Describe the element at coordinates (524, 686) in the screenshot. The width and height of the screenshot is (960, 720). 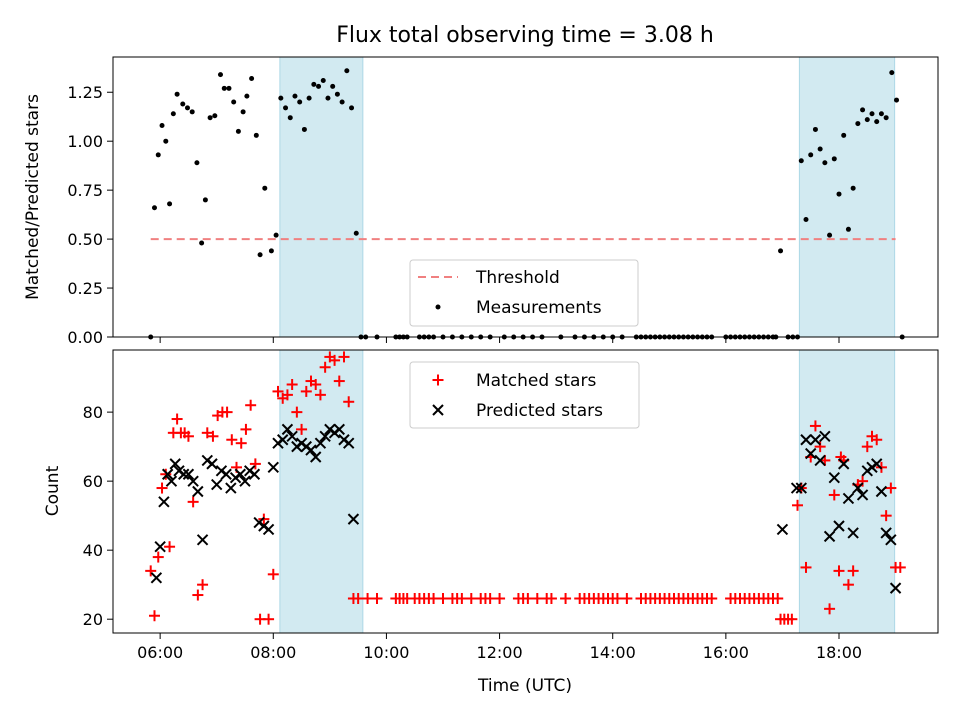
I see `x-axis-label: Time (UTC)` at that location.